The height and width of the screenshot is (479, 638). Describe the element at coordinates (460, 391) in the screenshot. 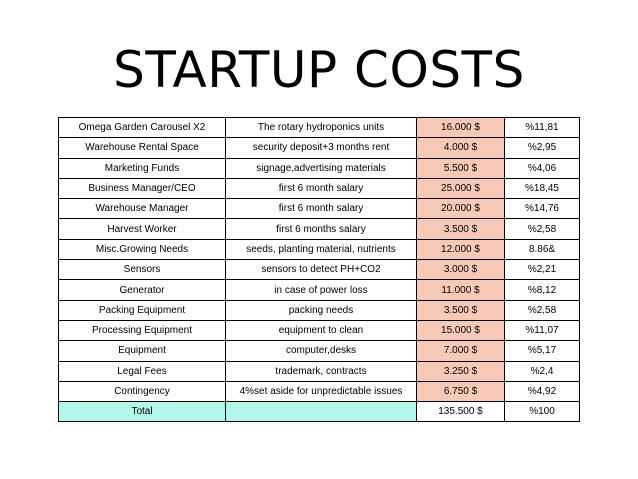

I see `cost-cell: 6.750 $` at that location.